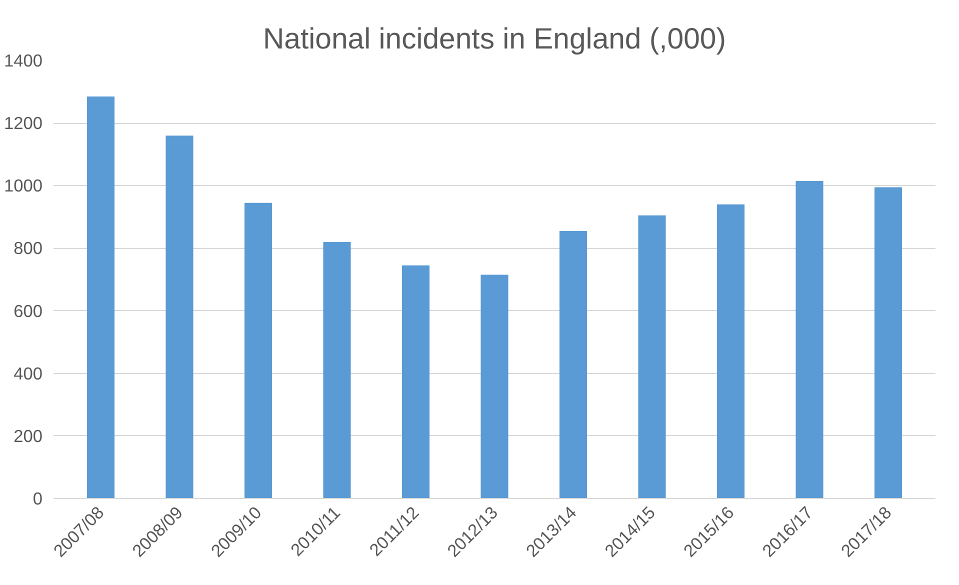 Image resolution: width=959 pixels, height=585 pixels. Describe the element at coordinates (23, 123) in the screenshot. I see `y-tick-label: 1200` at that location.